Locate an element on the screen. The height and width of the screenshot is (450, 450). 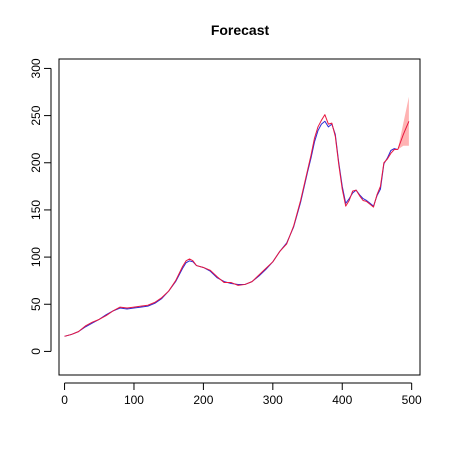
y-tick-label: 100 is located at coordinates (36, 257).